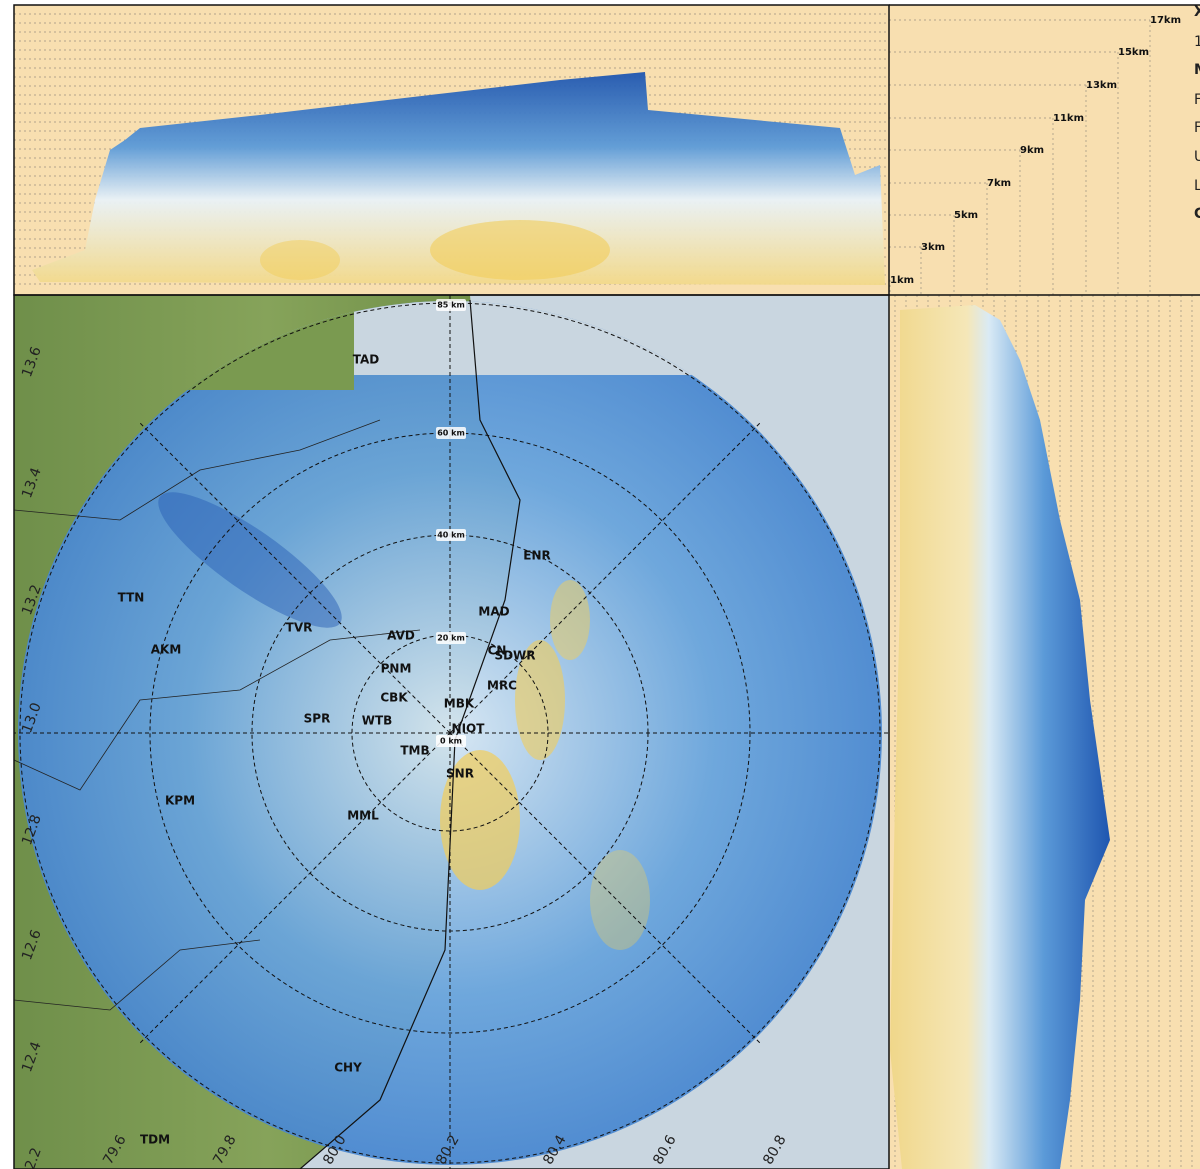 The height and width of the screenshot is (1169, 1200). What do you see at coordinates (933, 247) in the screenshot?
I see `height-label: 3km` at bounding box center [933, 247].